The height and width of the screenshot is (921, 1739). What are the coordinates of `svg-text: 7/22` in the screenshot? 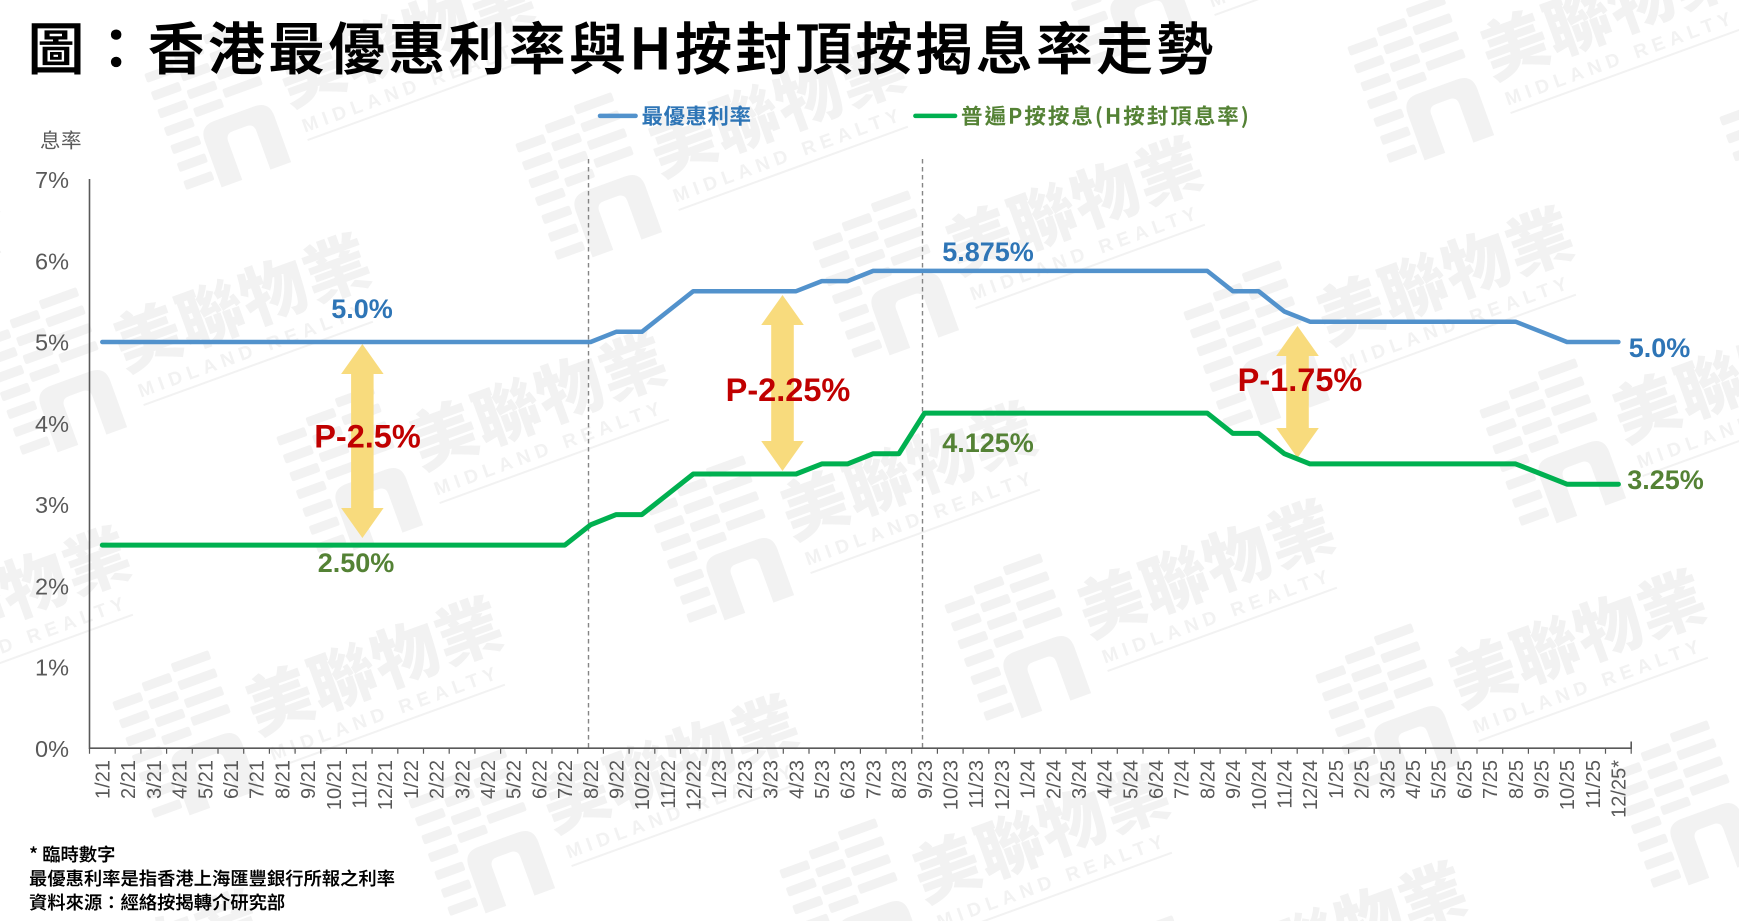 It's located at (566, 779).